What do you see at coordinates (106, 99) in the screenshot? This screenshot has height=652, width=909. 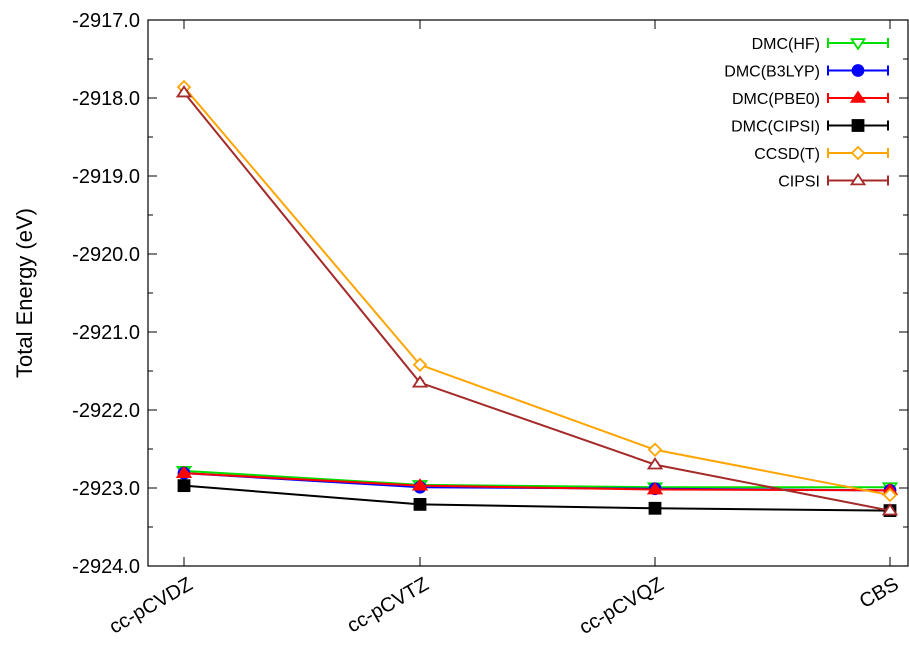 I see `y-tick-label: -2918.0` at bounding box center [106, 99].